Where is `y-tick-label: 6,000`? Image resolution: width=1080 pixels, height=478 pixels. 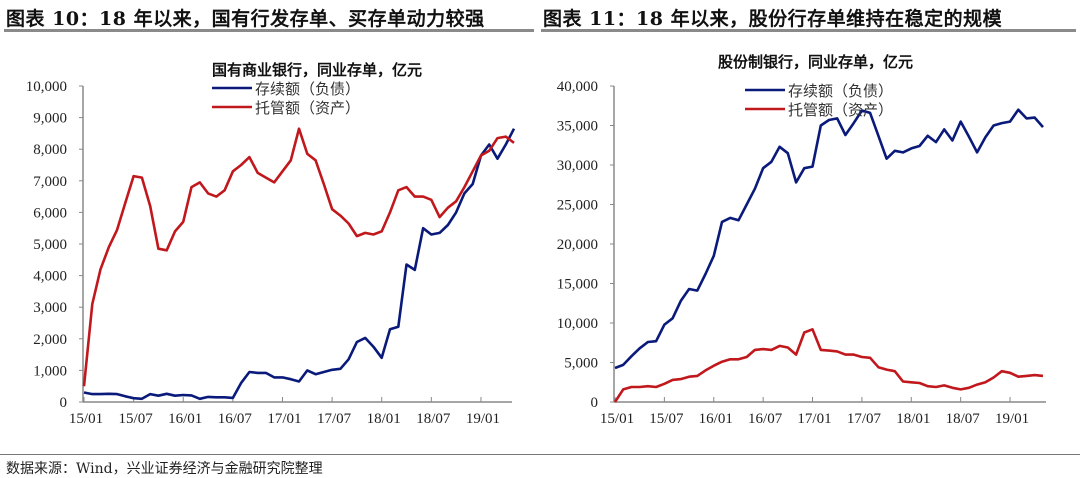
y-tick-label: 6,000 is located at coordinates (50, 213).